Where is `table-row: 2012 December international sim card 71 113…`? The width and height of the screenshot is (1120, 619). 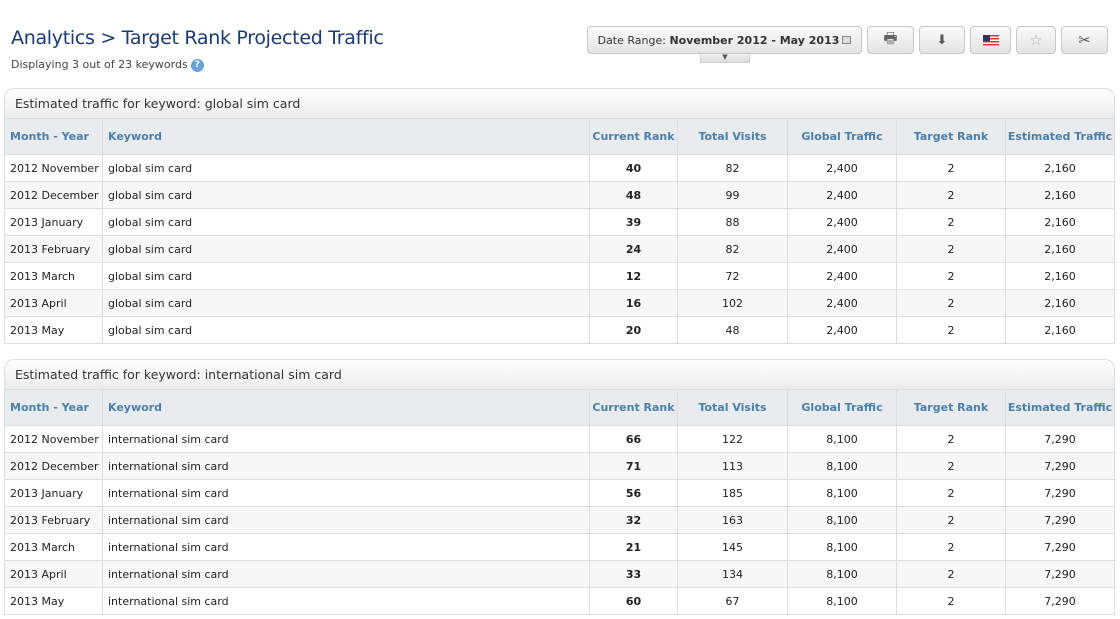 table-row: 2012 December international sim card 71 113… is located at coordinates (559, 466).